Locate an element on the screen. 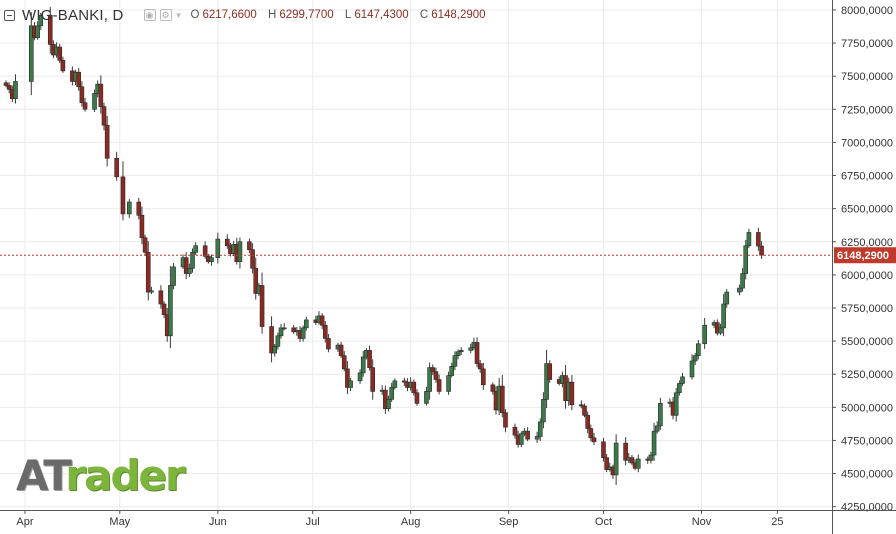  x-tick-label: Jul is located at coordinates (313, 522).